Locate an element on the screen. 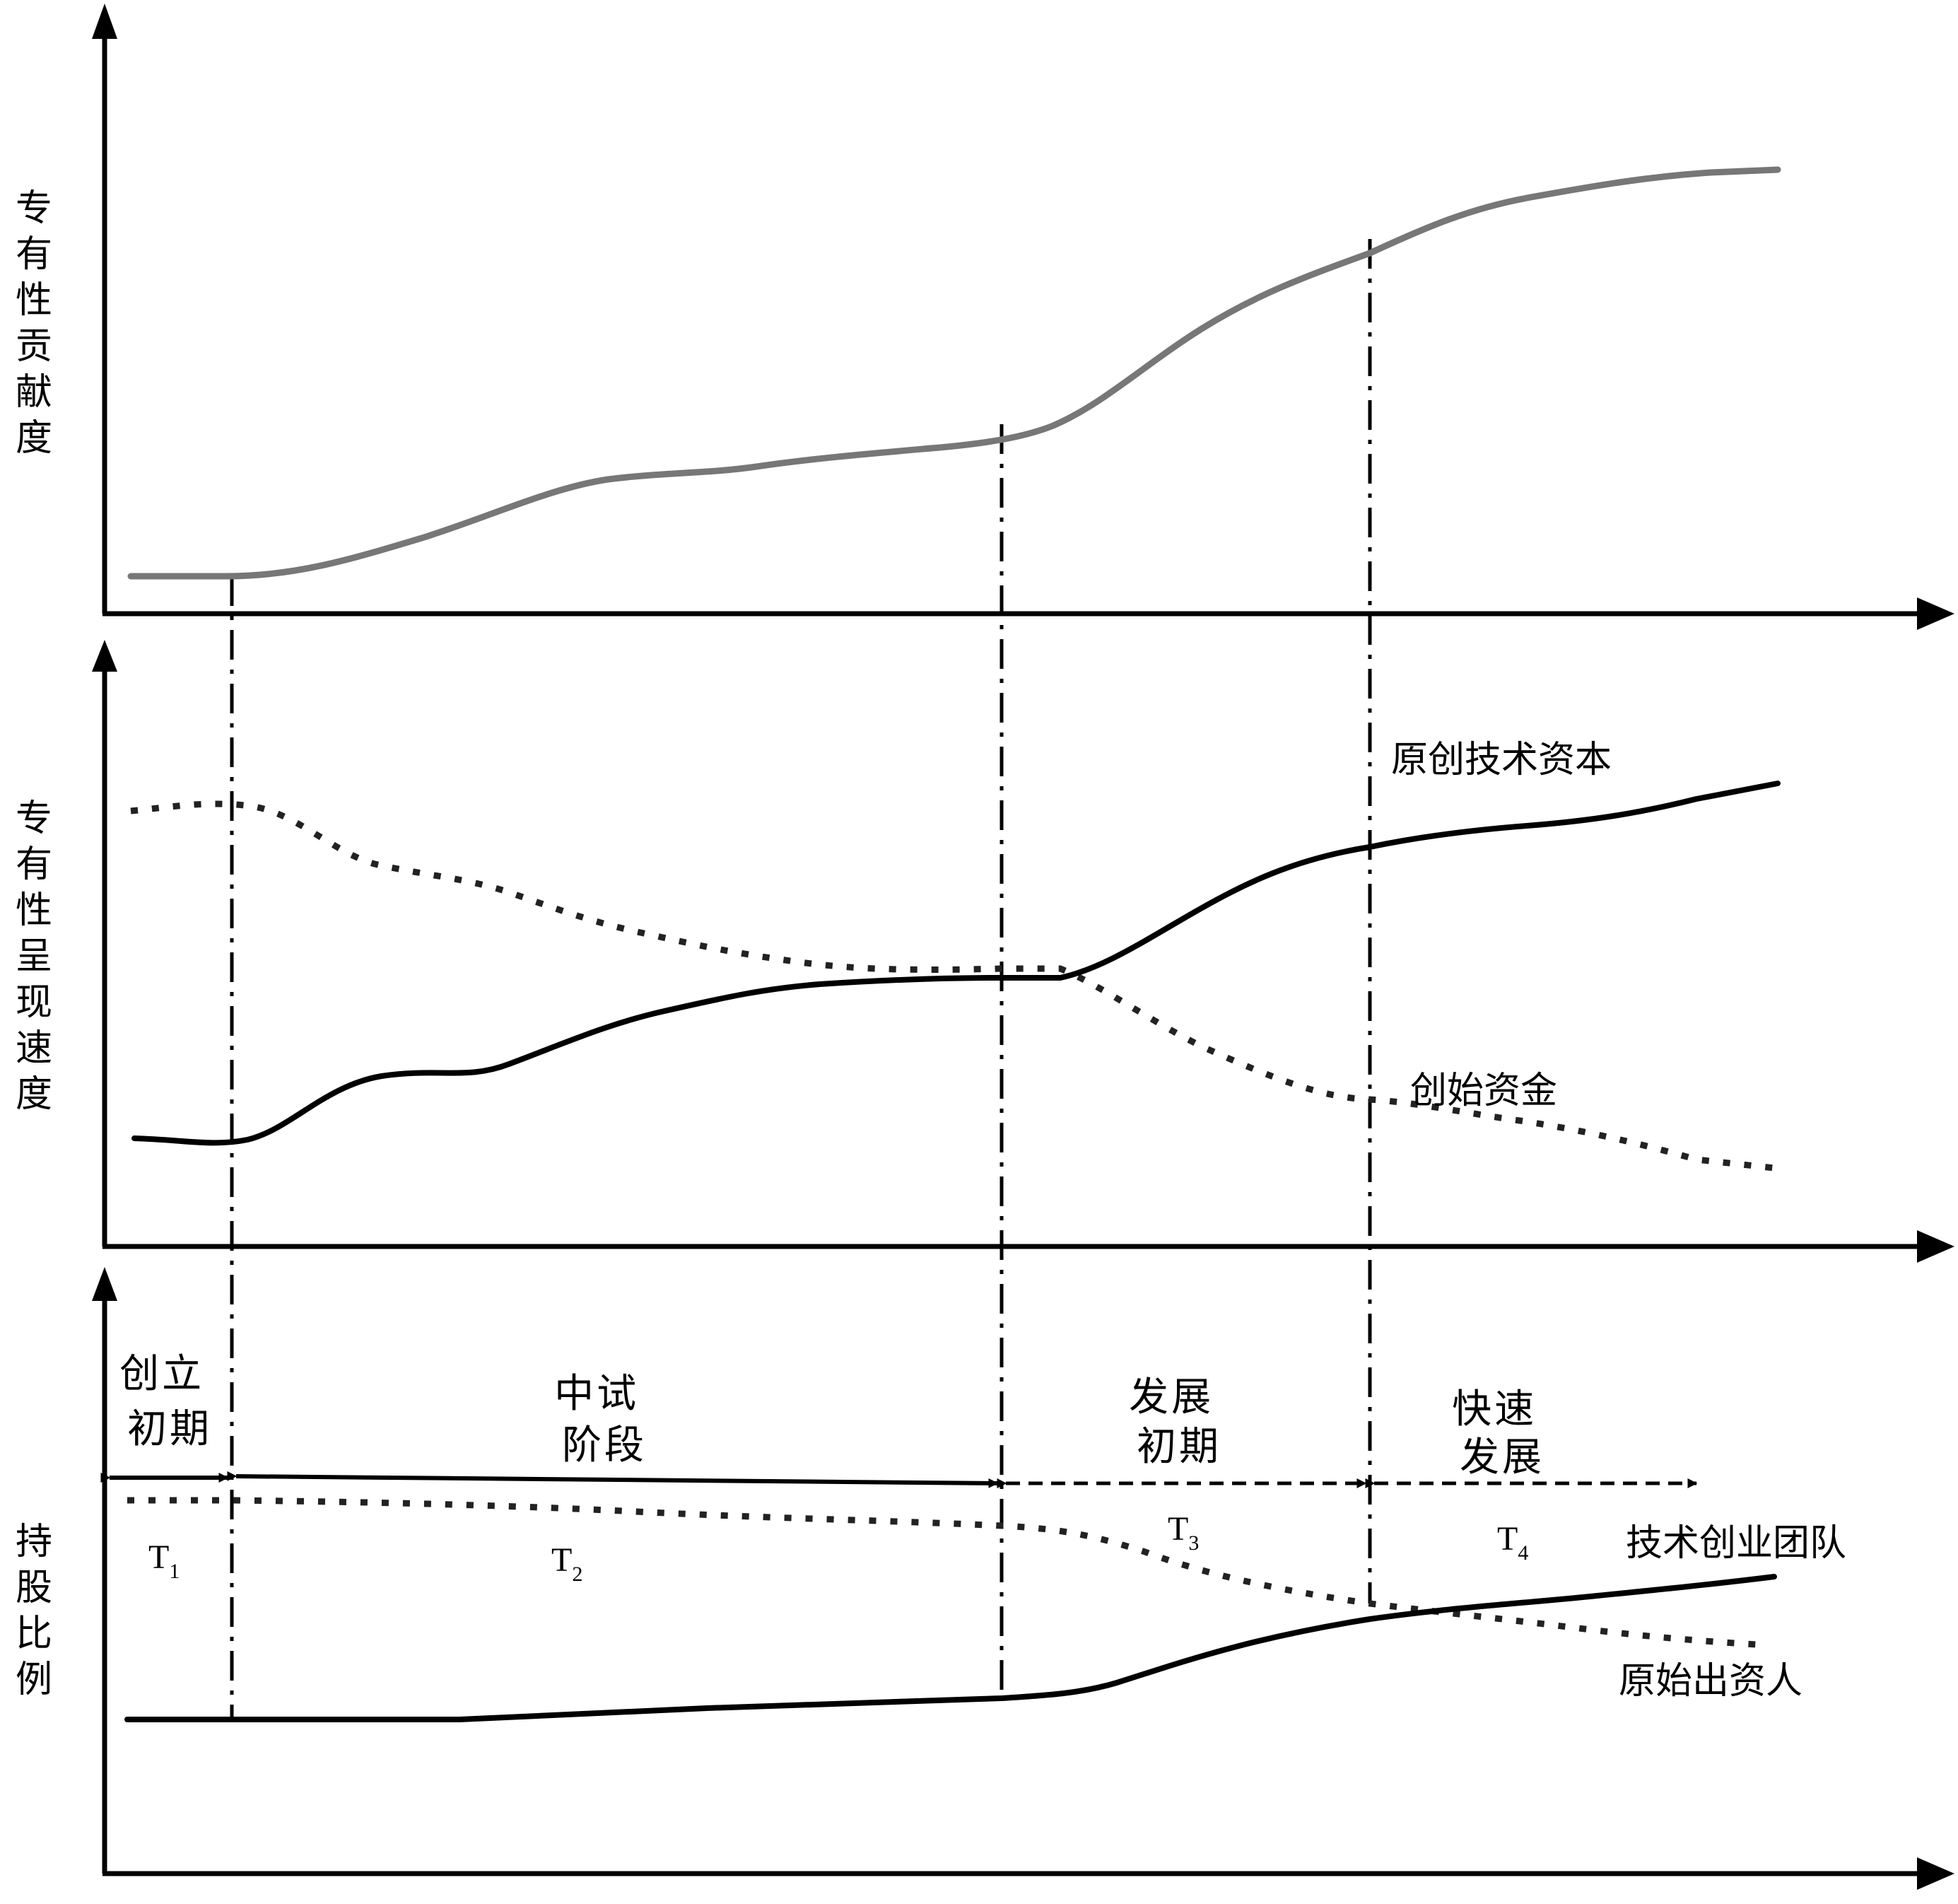  top-x-arrowhead is located at coordinates (1936, 613).